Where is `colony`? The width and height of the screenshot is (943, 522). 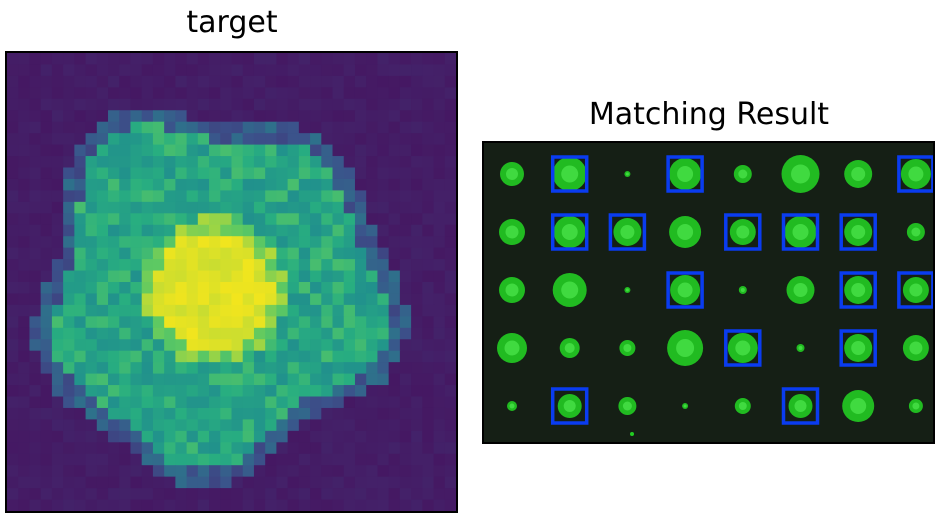 colony is located at coordinates (632, 434).